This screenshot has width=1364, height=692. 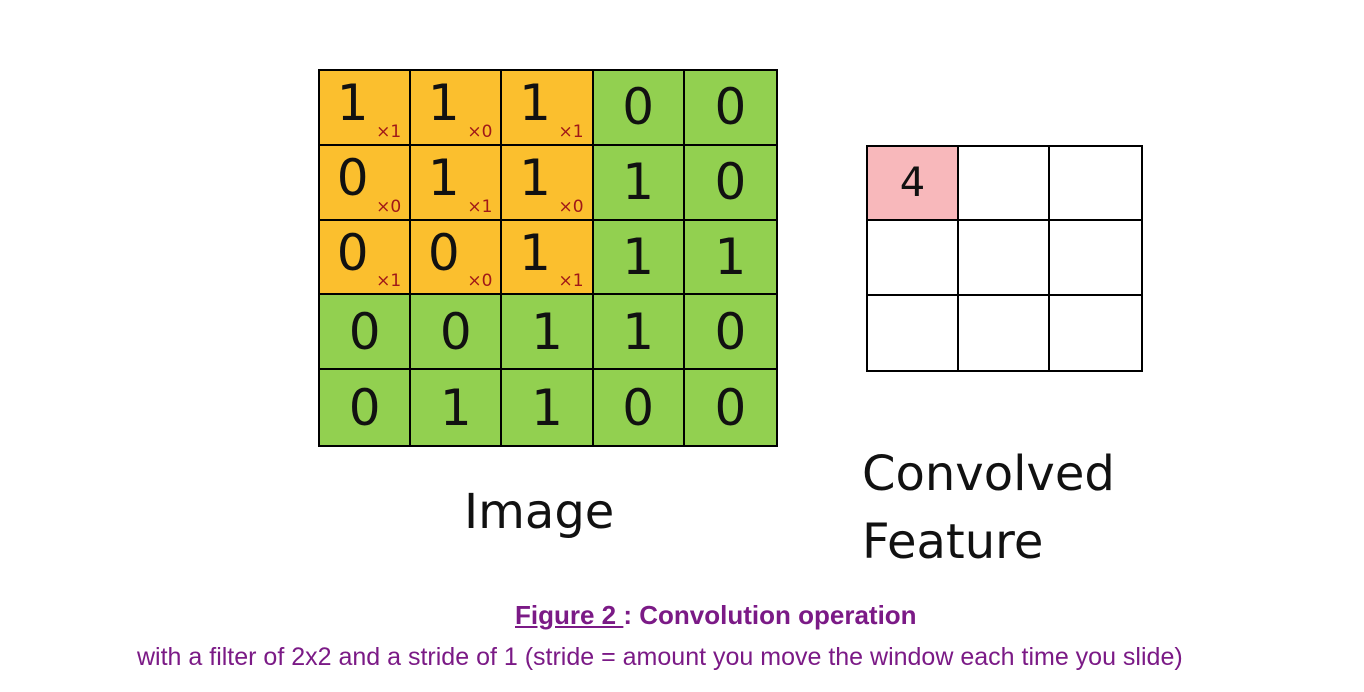 I want to click on figure-caption-title: Figure 2 : Convolution operation, so click(x=716, y=615).